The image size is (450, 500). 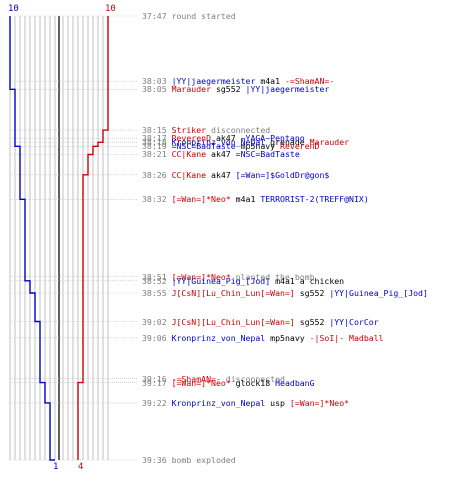 What do you see at coordinates (157, 146) in the screenshot?
I see `event-time: 38:19` at bounding box center [157, 146].